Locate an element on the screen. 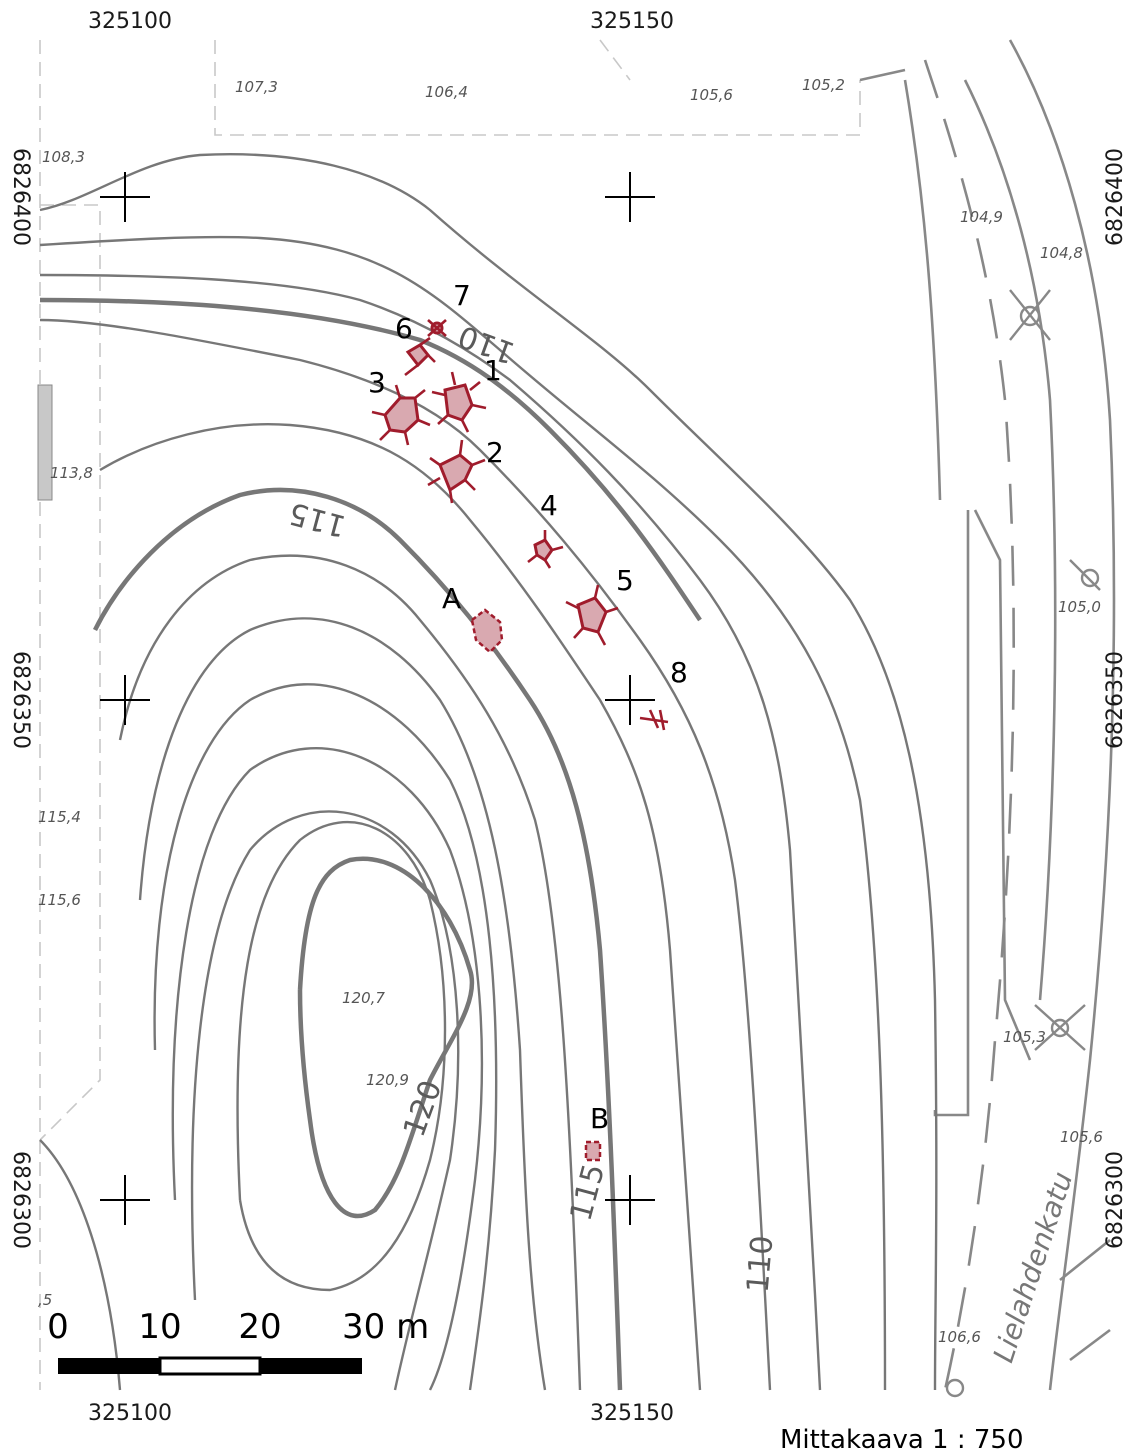 This screenshot has height=1454, width=1129. scale-text: Mittakaava 1 : 750 is located at coordinates (901, 1439).